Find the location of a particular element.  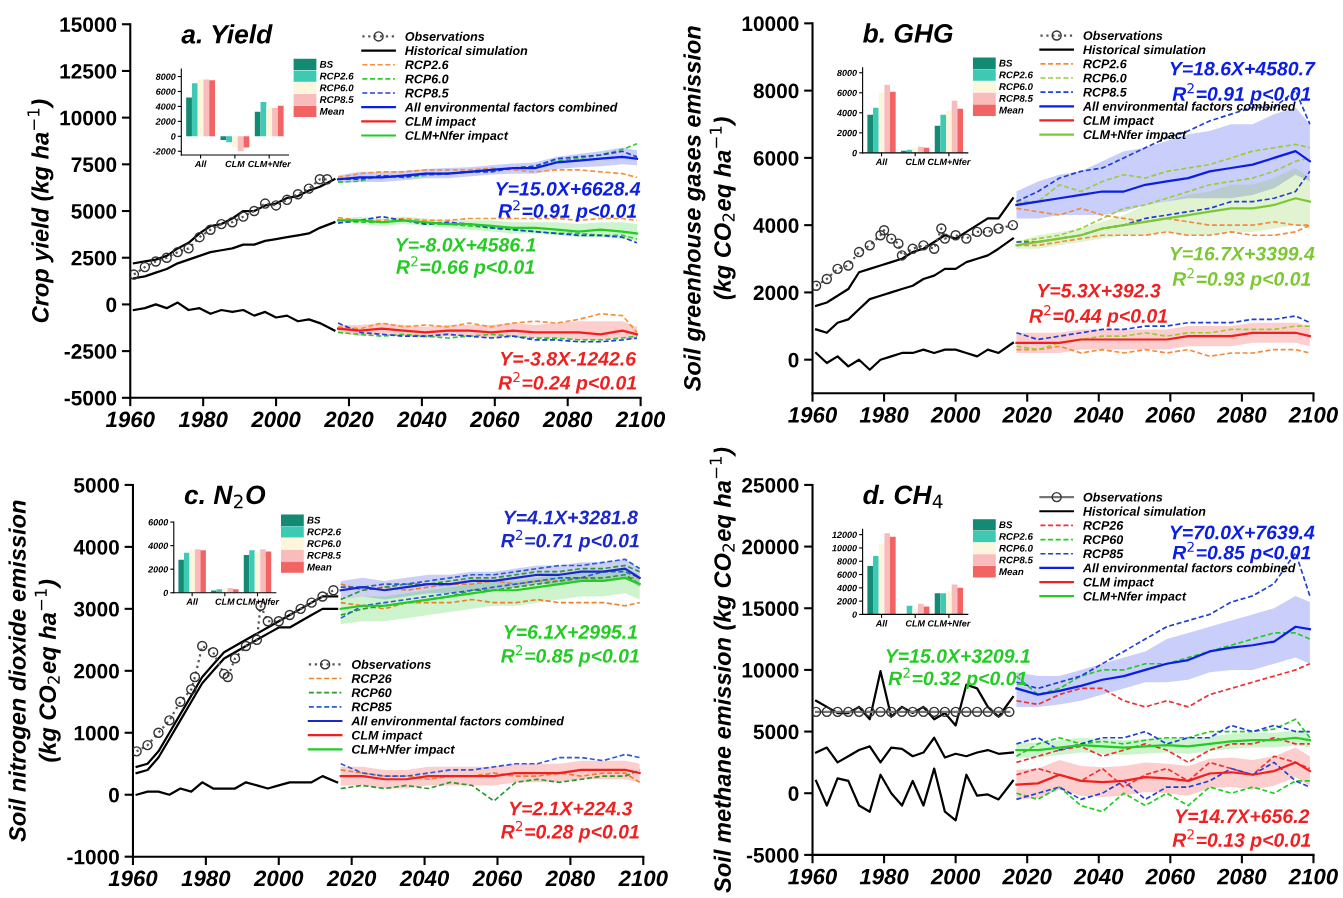

annotation: Y=-8.0X+4586.1 is located at coordinates (466, 244).